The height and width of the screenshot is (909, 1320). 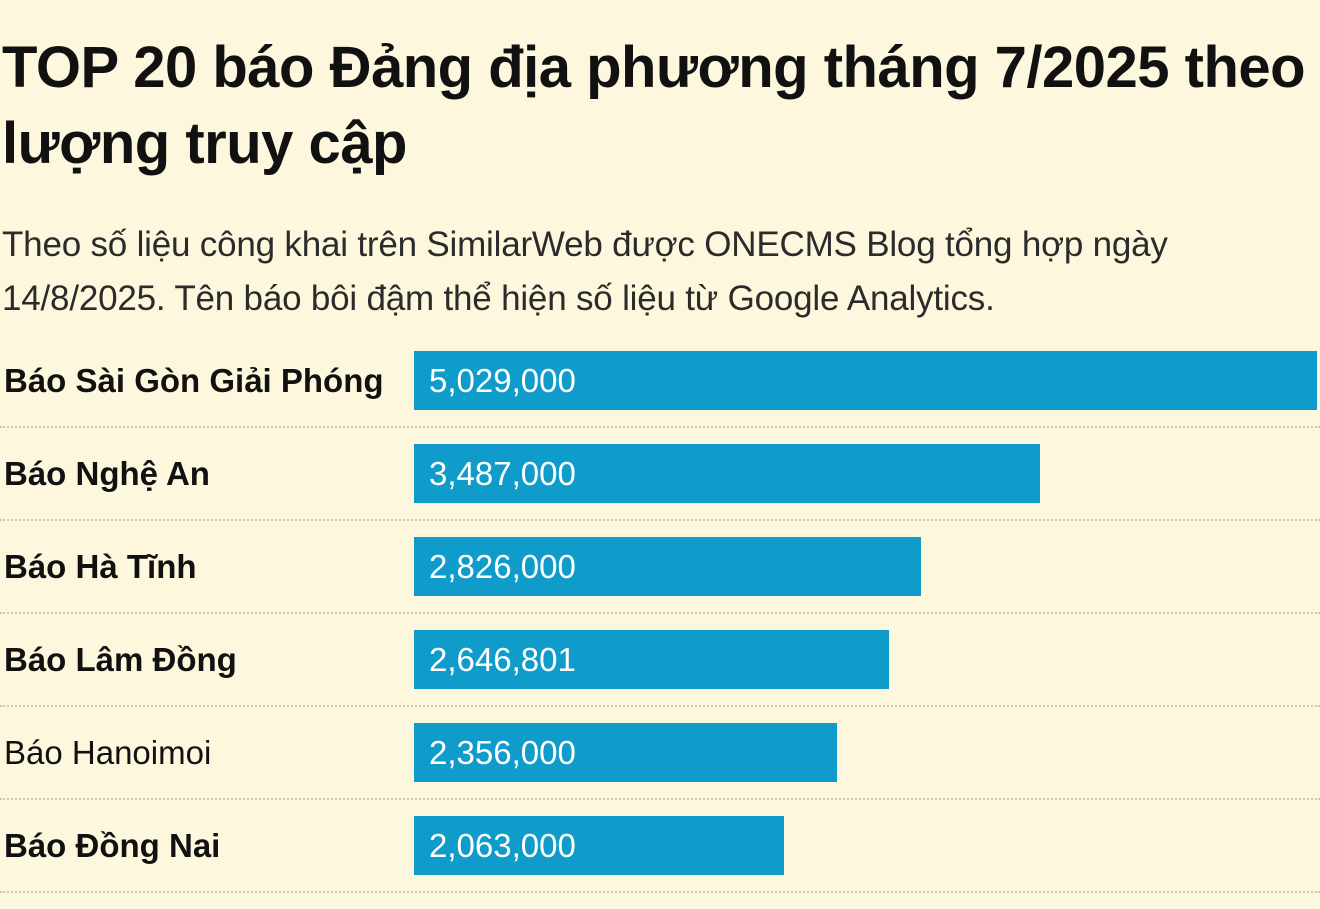 I want to click on bar: 2,063,000, so click(x=599, y=845).